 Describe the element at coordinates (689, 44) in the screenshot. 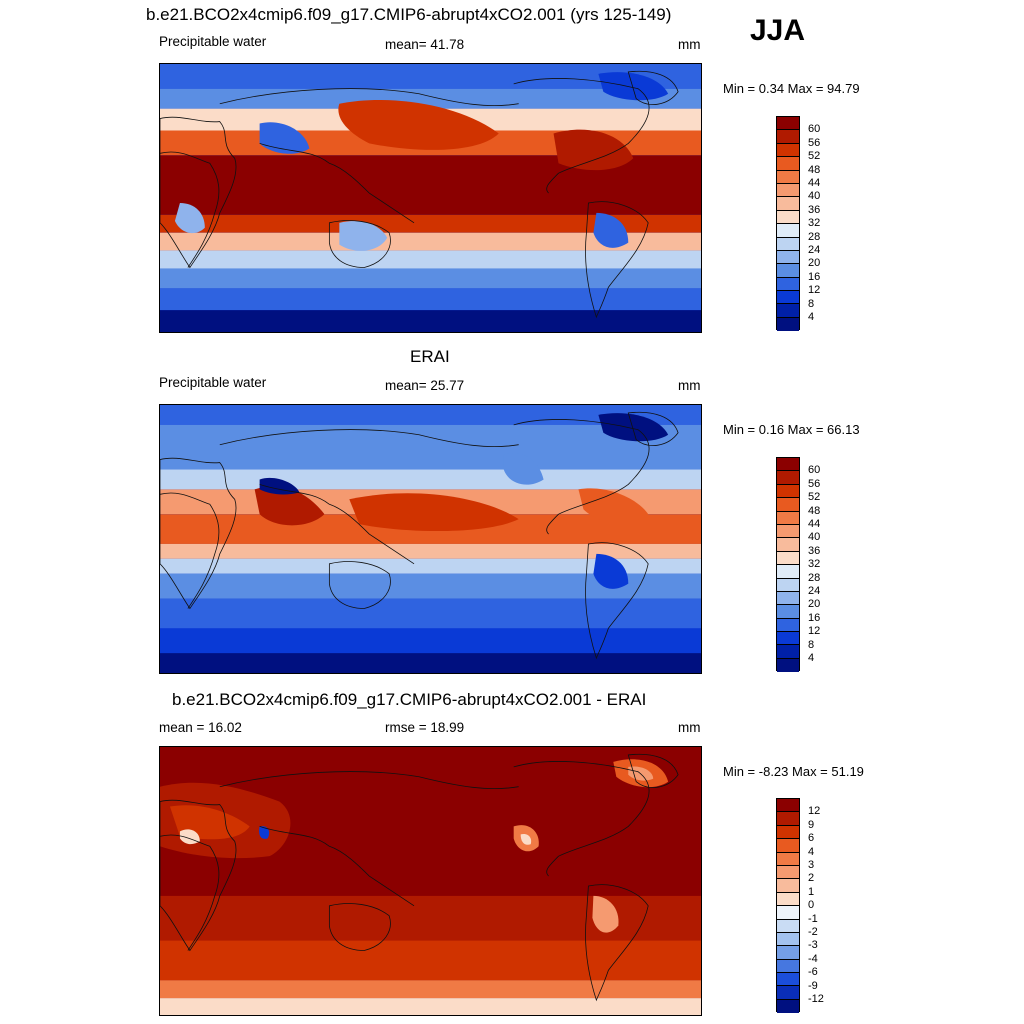

I see `units-label: mm` at that location.